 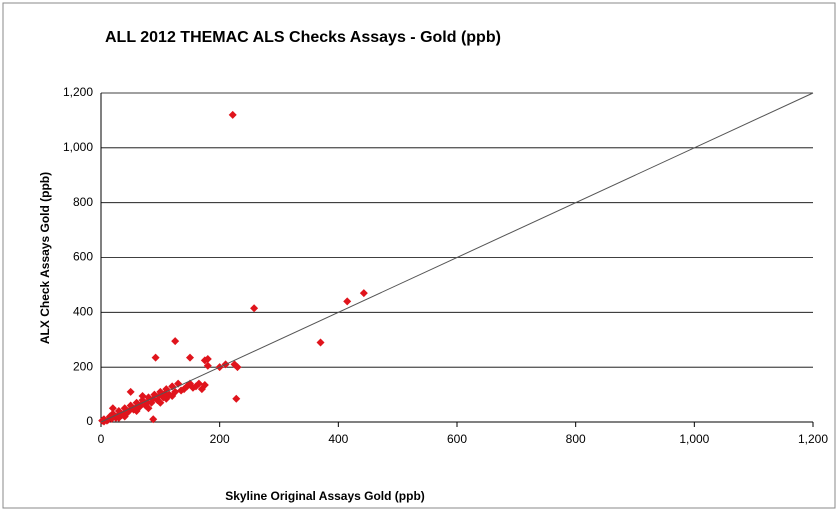 What do you see at coordinates (325, 496) in the screenshot?
I see `x-axis-title: Skyline Original Assays Gold (ppb)` at bounding box center [325, 496].